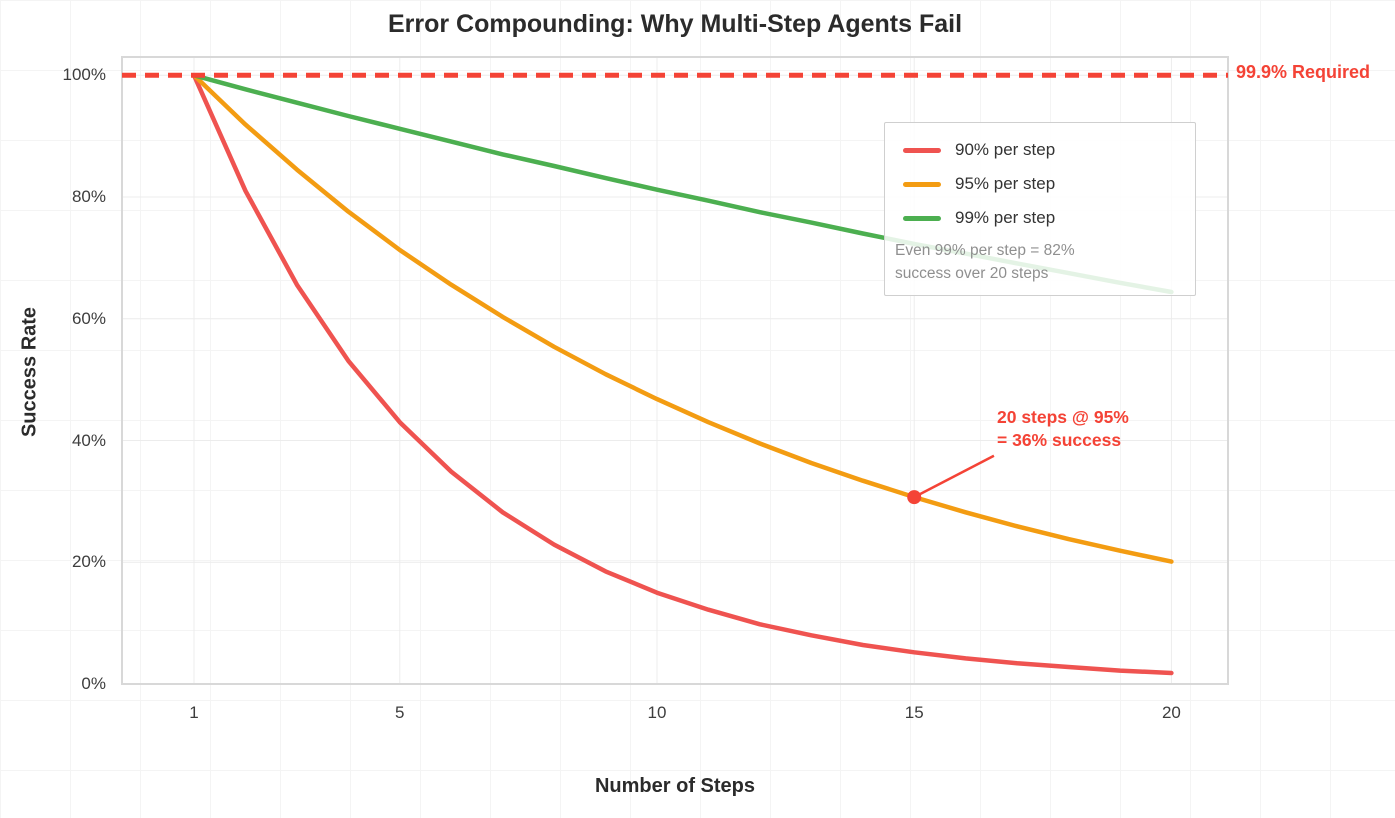 The height and width of the screenshot is (818, 1395). Describe the element at coordinates (1303, 72) in the screenshot. I see `reference-line-label: 99.9% Required` at that location.